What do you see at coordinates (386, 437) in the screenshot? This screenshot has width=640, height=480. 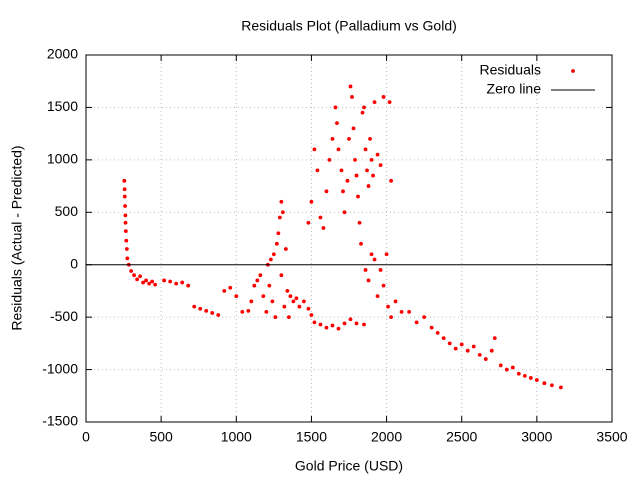 I see `x-tick-label: 2000` at bounding box center [386, 437].